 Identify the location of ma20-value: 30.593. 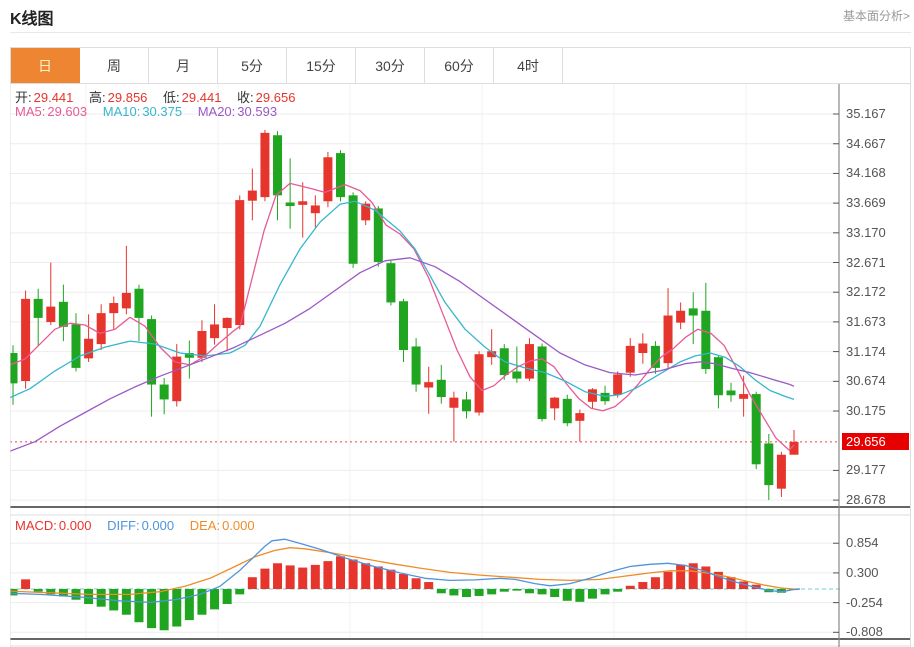
(257, 111).